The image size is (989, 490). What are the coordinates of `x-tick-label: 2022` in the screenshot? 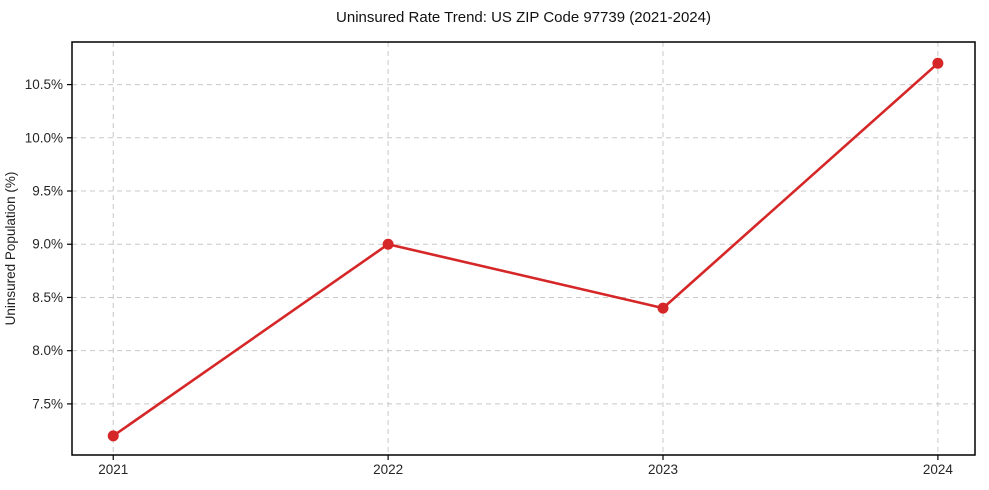 It's located at (388, 469).